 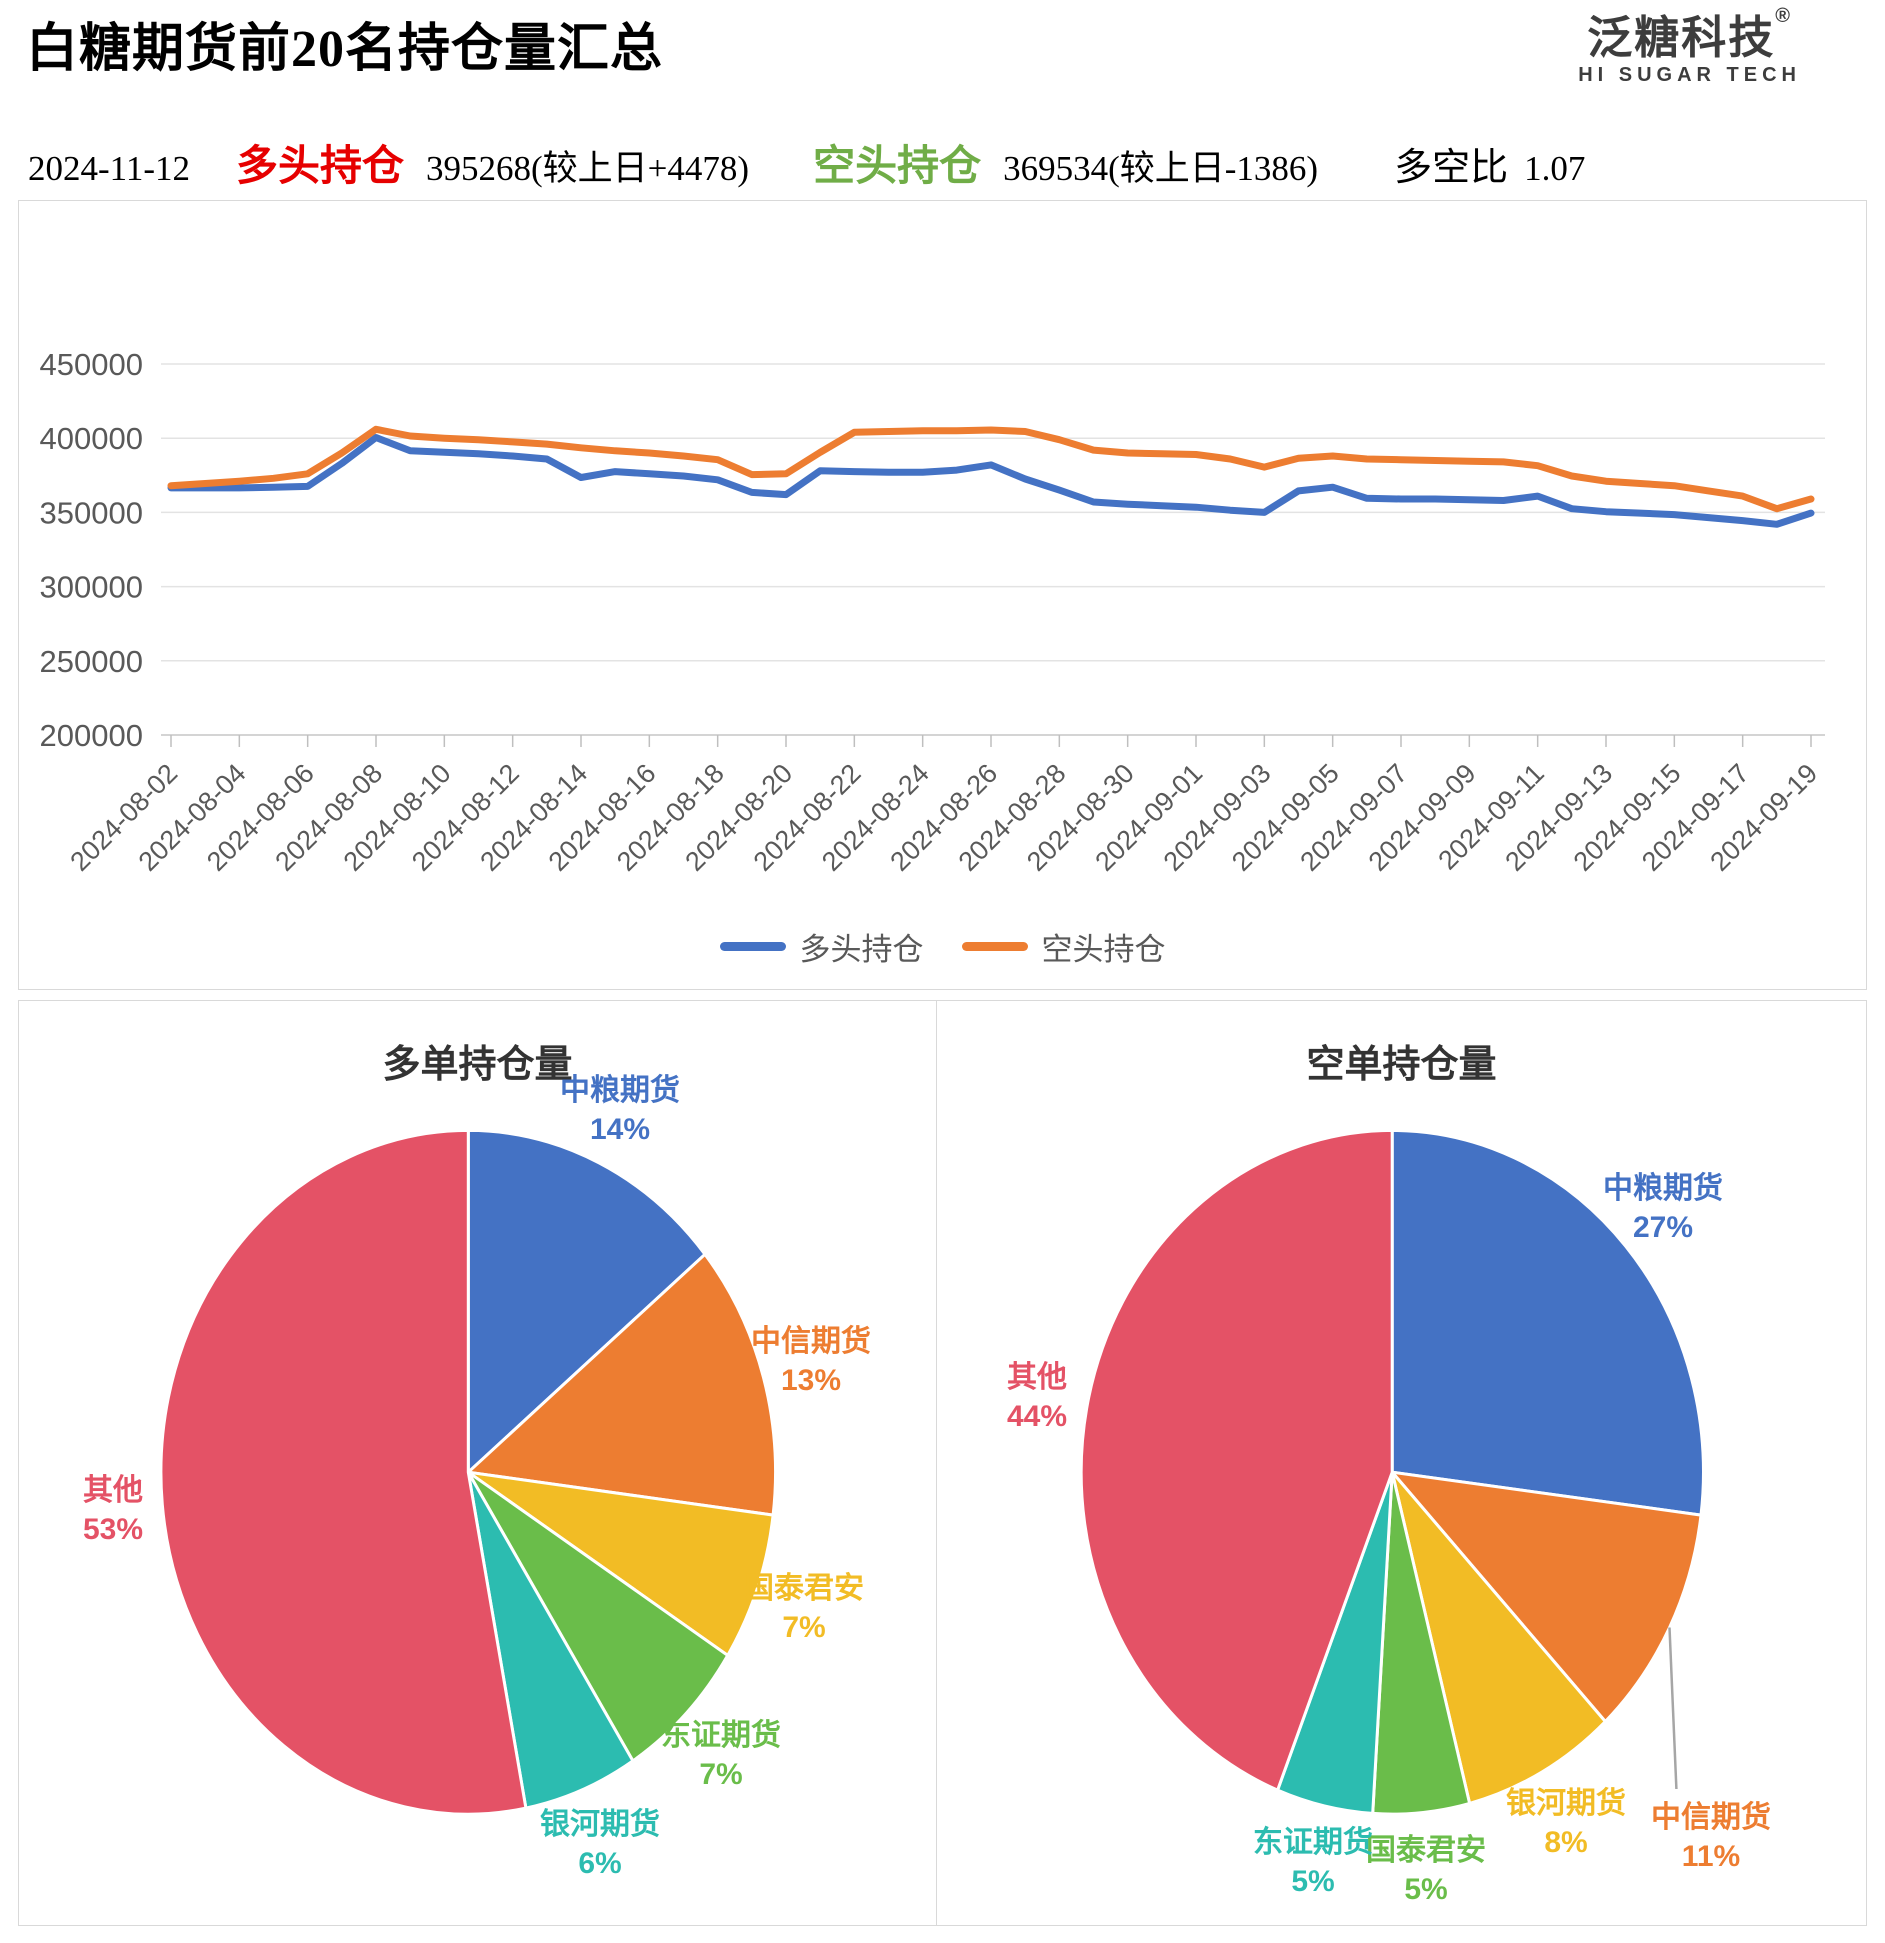 What do you see at coordinates (1401, 1065) in the screenshot?
I see `short-pie-title: 空单持仓量` at bounding box center [1401, 1065].